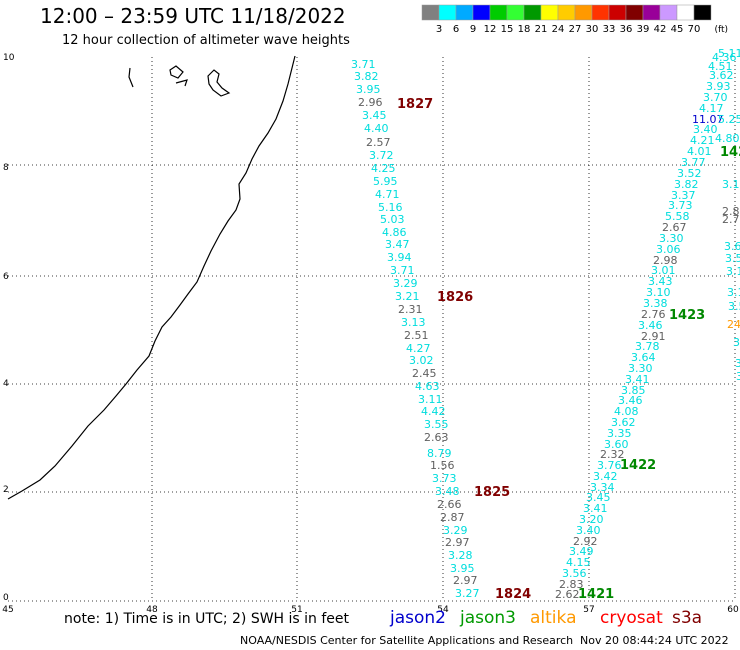  Describe the element at coordinates (439, 453) in the screenshot. I see `wave-height-value: 8.79` at that location.